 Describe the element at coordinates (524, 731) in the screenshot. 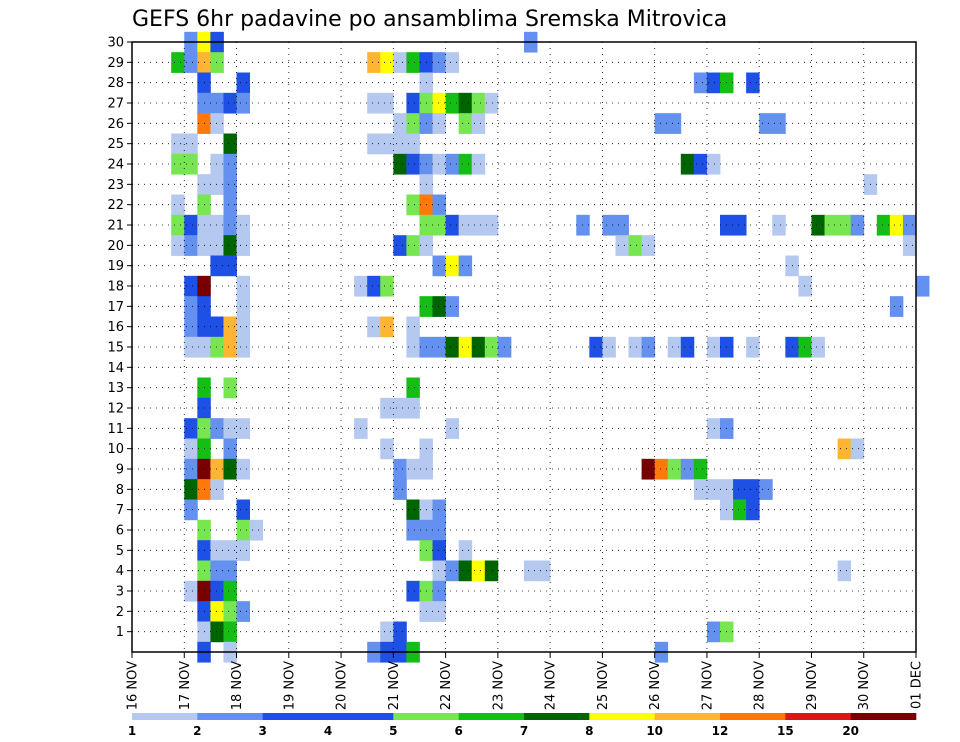

I see `legend-label: 7` at that location.